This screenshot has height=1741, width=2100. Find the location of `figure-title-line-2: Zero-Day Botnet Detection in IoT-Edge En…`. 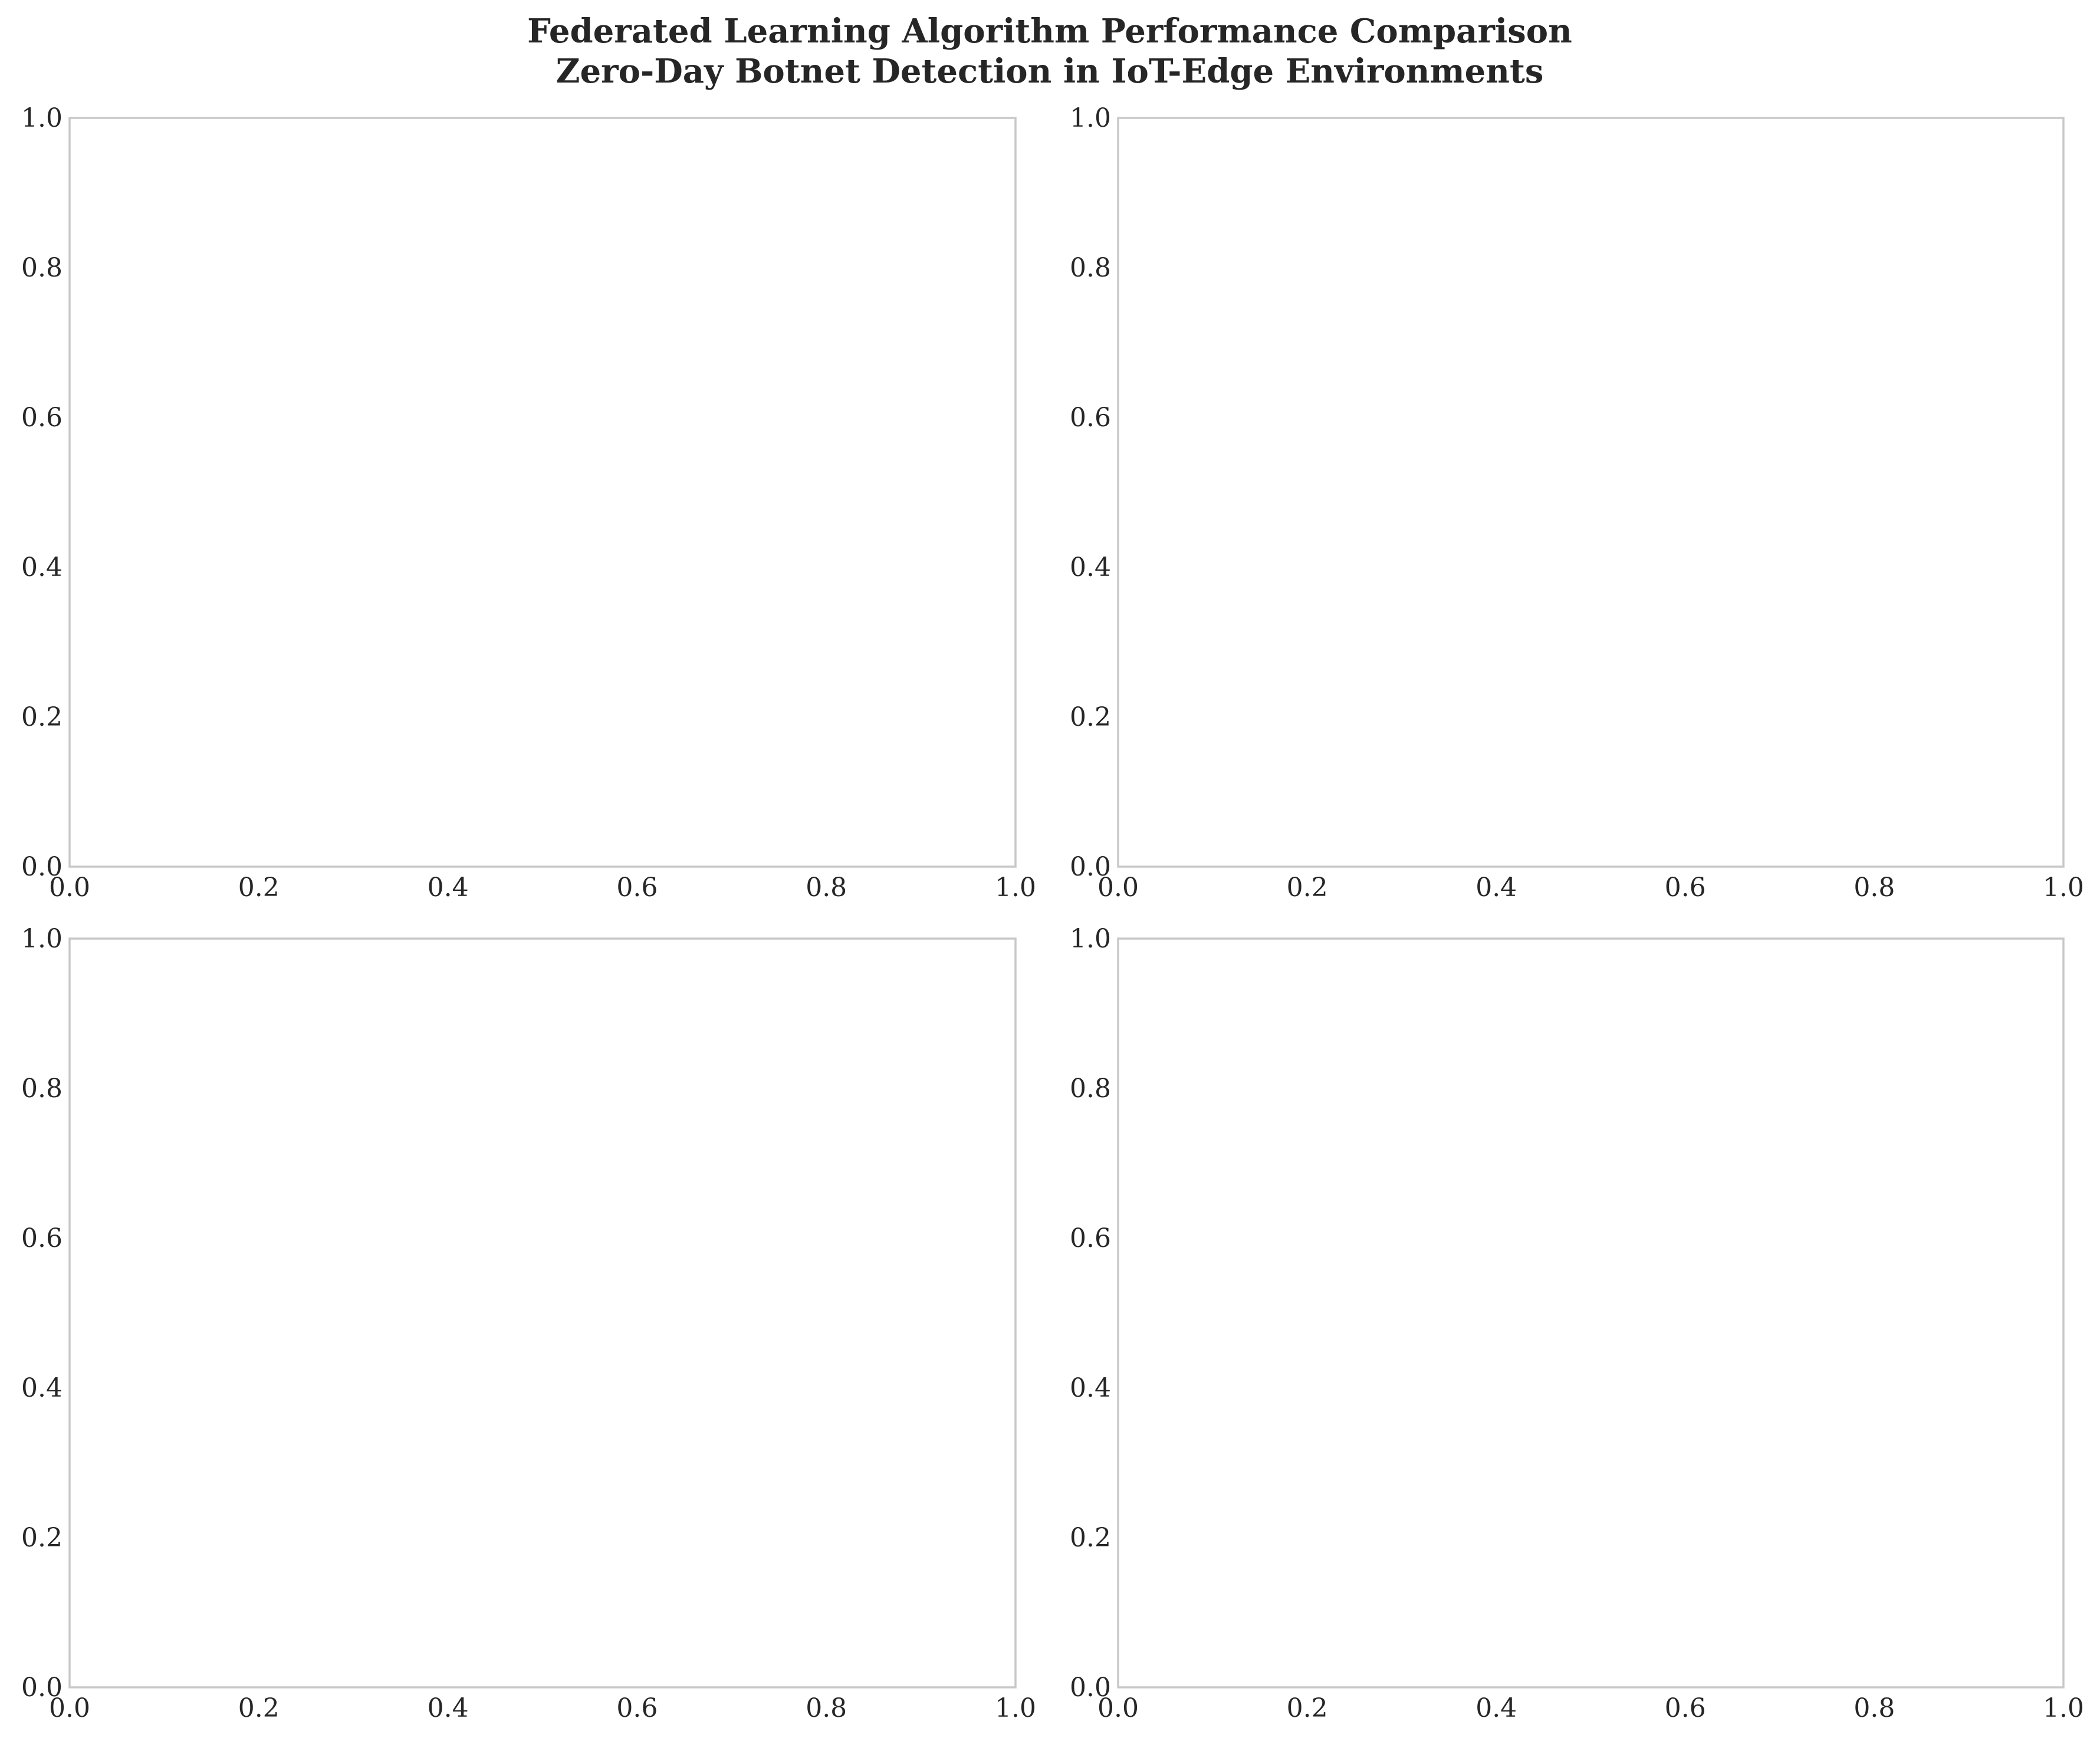

figure-title-line-2: Zero-Day Botnet Detection in IoT-Edge En… is located at coordinates (1050, 71).